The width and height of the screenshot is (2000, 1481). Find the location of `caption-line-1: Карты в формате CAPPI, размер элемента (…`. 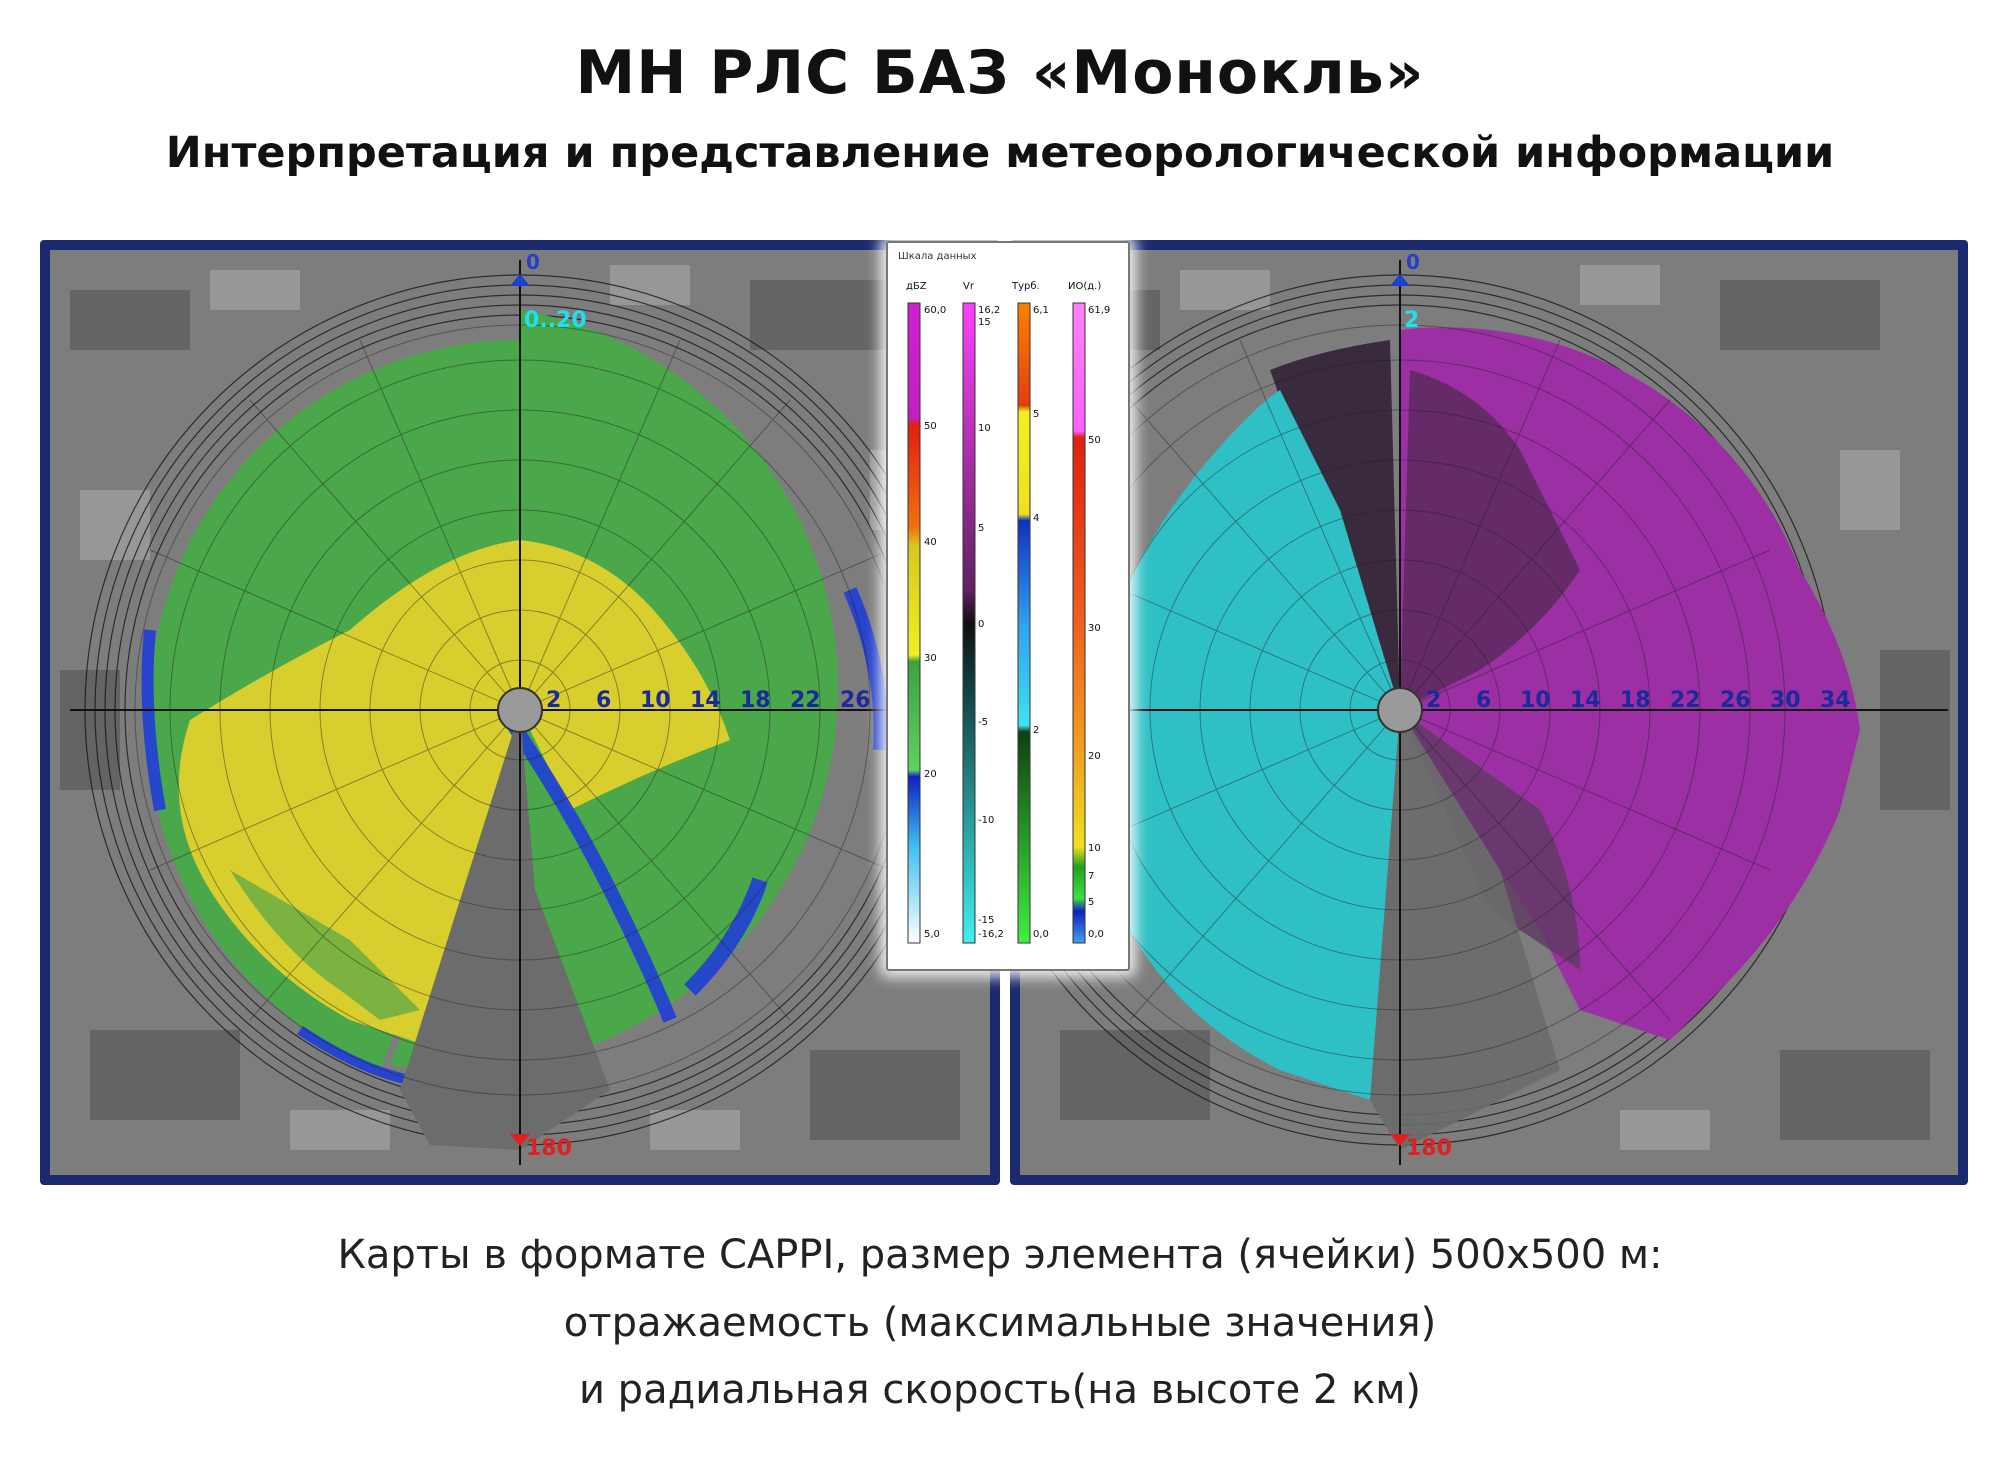

caption-line-1: Карты в формате CAPPI, размер элемента (… is located at coordinates (1000, 1255).